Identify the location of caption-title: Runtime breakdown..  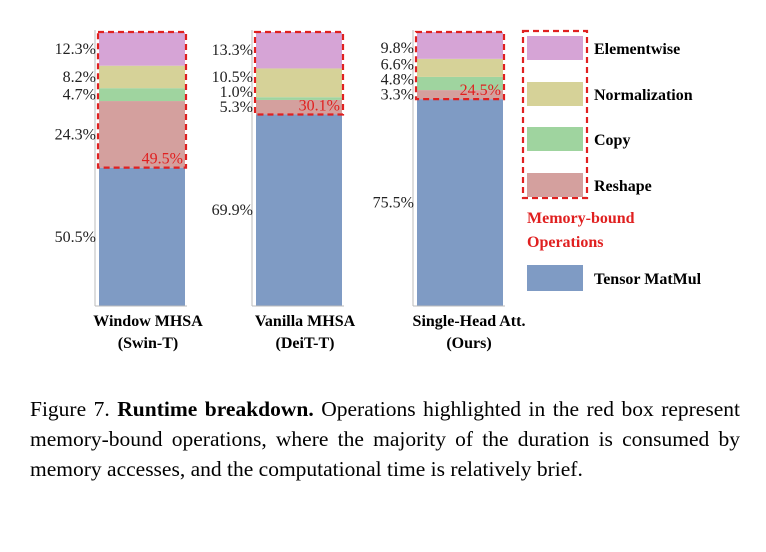
(215, 409).